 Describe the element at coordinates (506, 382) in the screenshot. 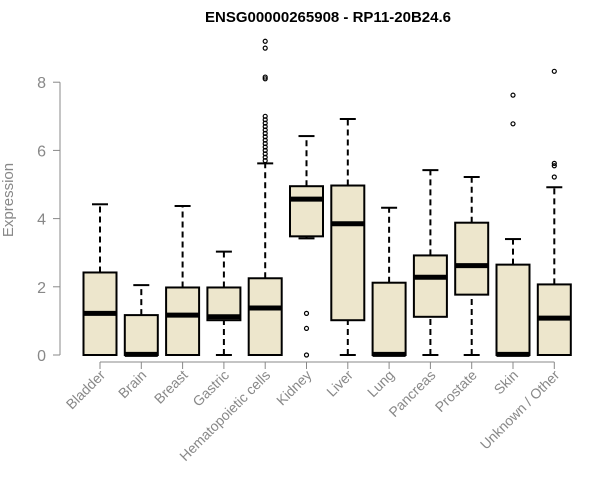

I see `x-tick-label: Skin` at that location.